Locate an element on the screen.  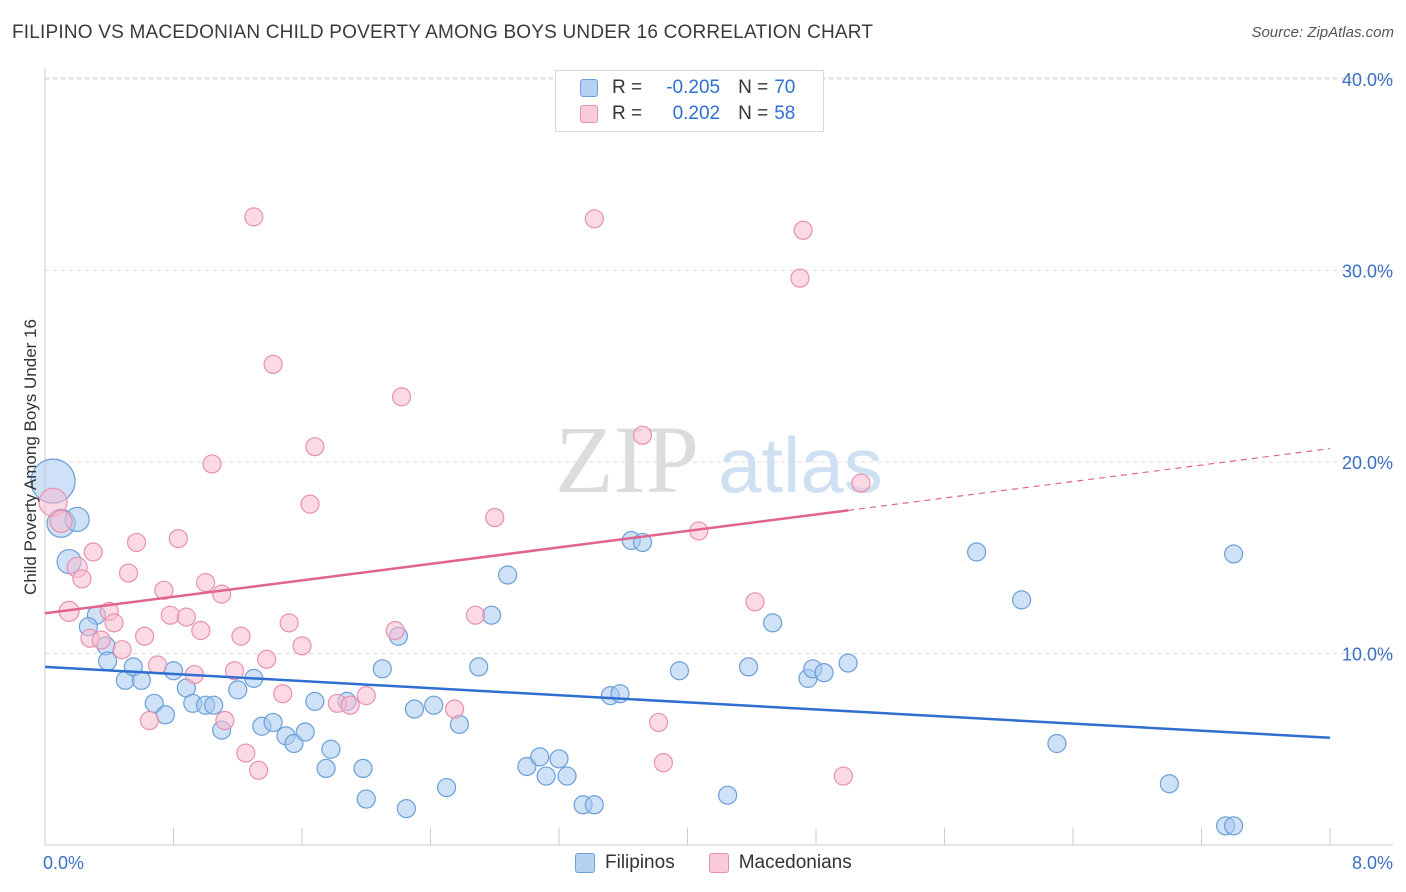
bottom-legend-swatch-pink is located at coordinates (718, 863).